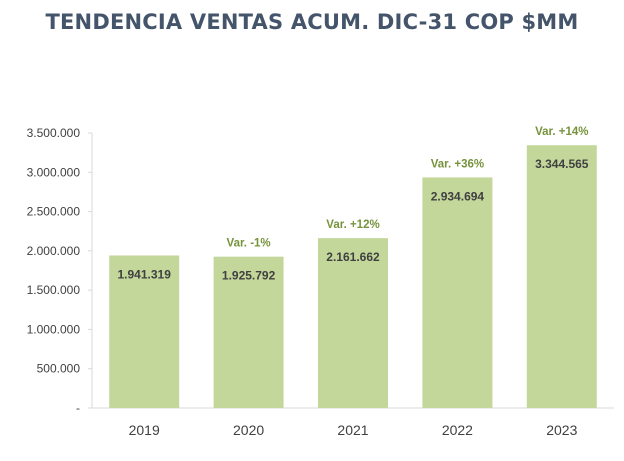 Image resolution: width=624 pixels, height=461 pixels. Describe the element at coordinates (59, 369) in the screenshot. I see `y-tick-label: 500.000` at that location.